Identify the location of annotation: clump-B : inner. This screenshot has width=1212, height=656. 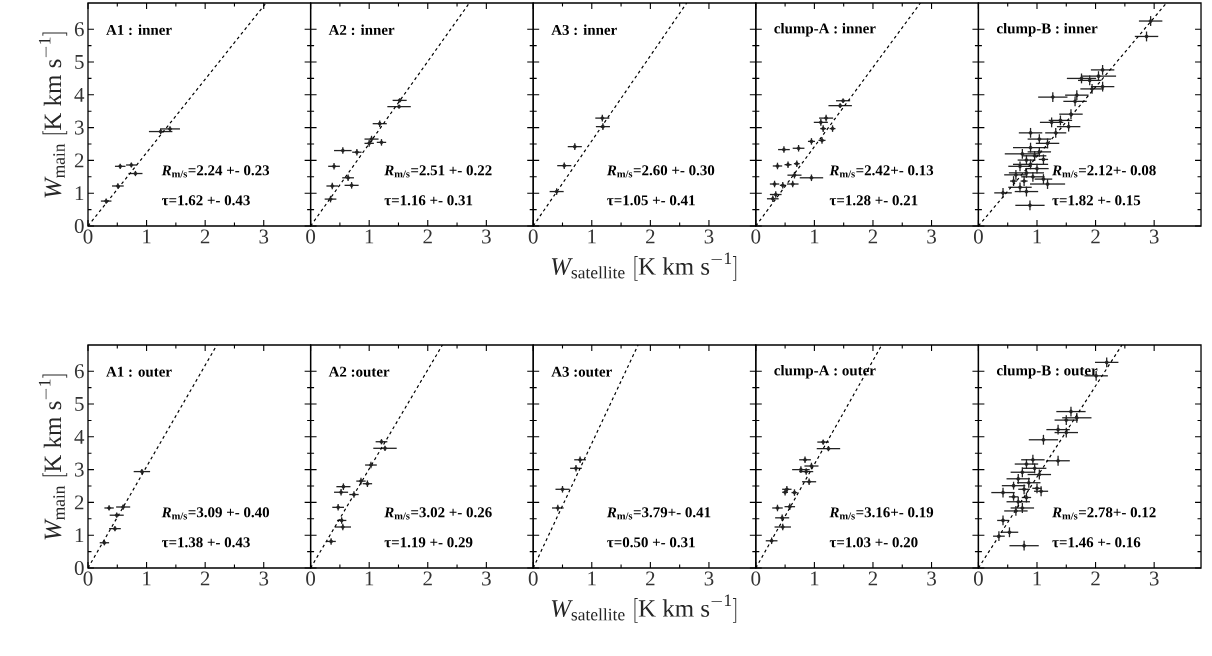
(1047, 29).